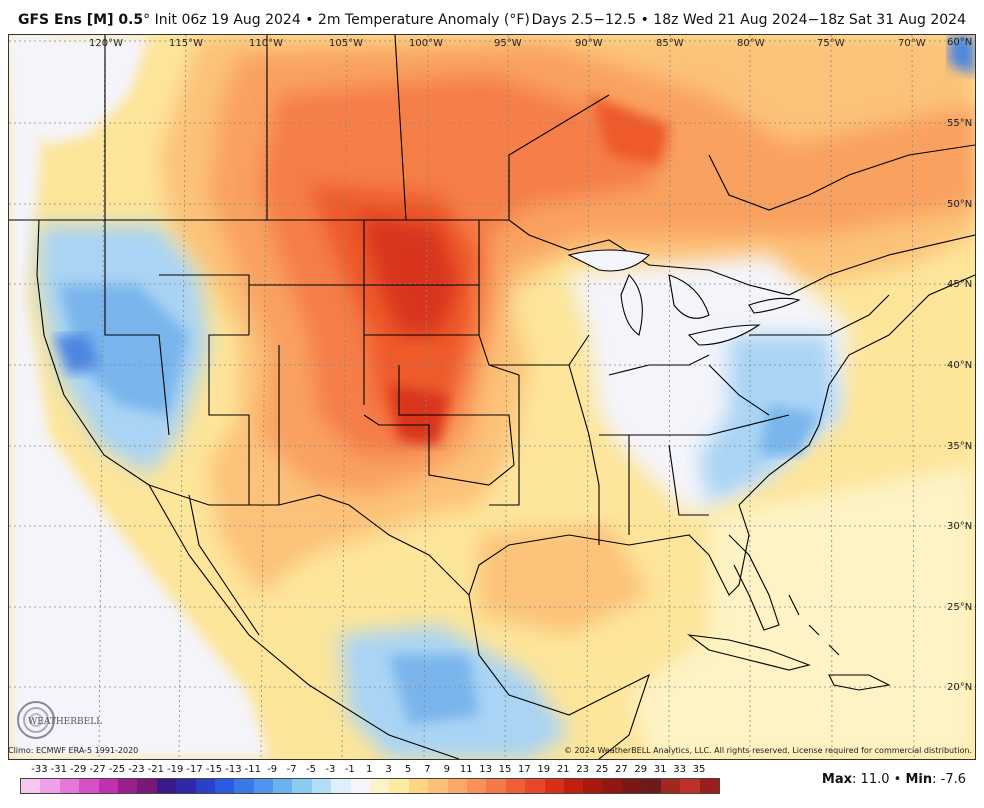 Image resolution: width=984 pixels, height=808 pixels. Describe the element at coordinates (79, 90) in the screenshot. I see `alaska-coast-neutral` at that location.